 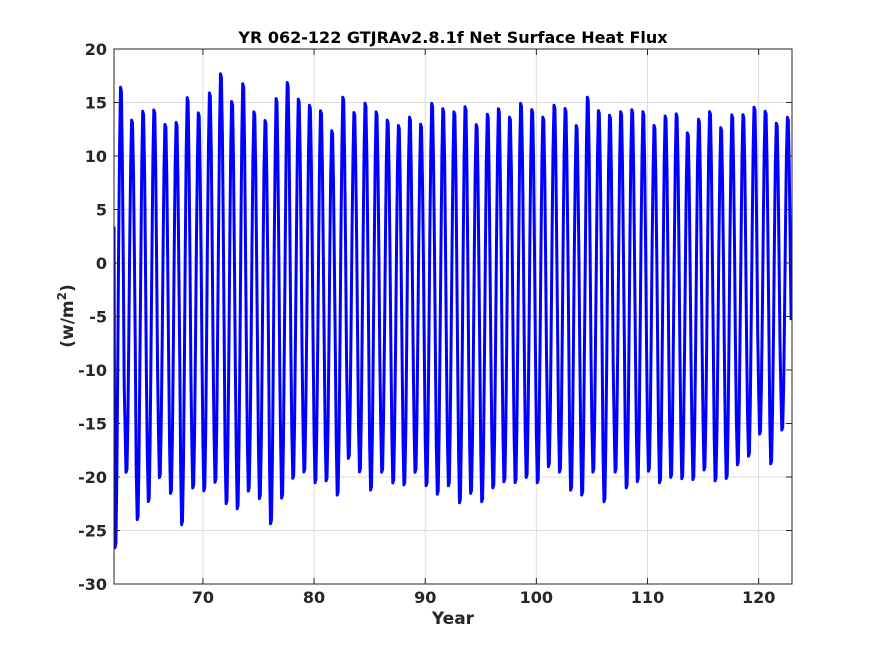 I want to click on y-tick-label: 5, so click(x=101, y=210).